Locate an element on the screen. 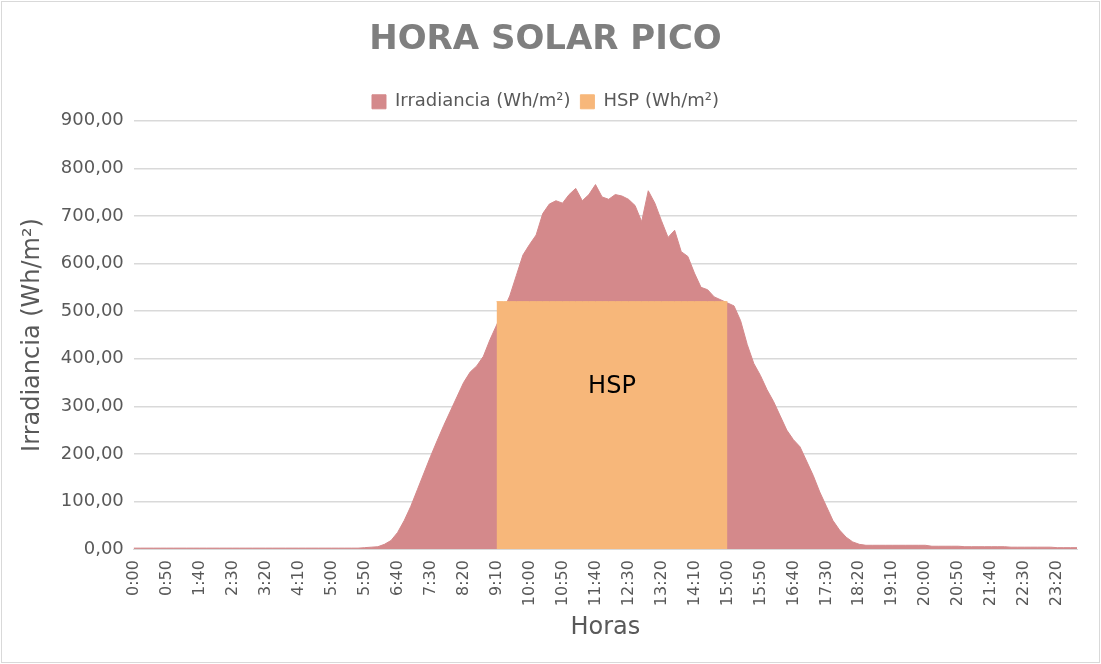 The image size is (1101, 664). x-tick-label: 20:00 is located at coordinates (924, 583).